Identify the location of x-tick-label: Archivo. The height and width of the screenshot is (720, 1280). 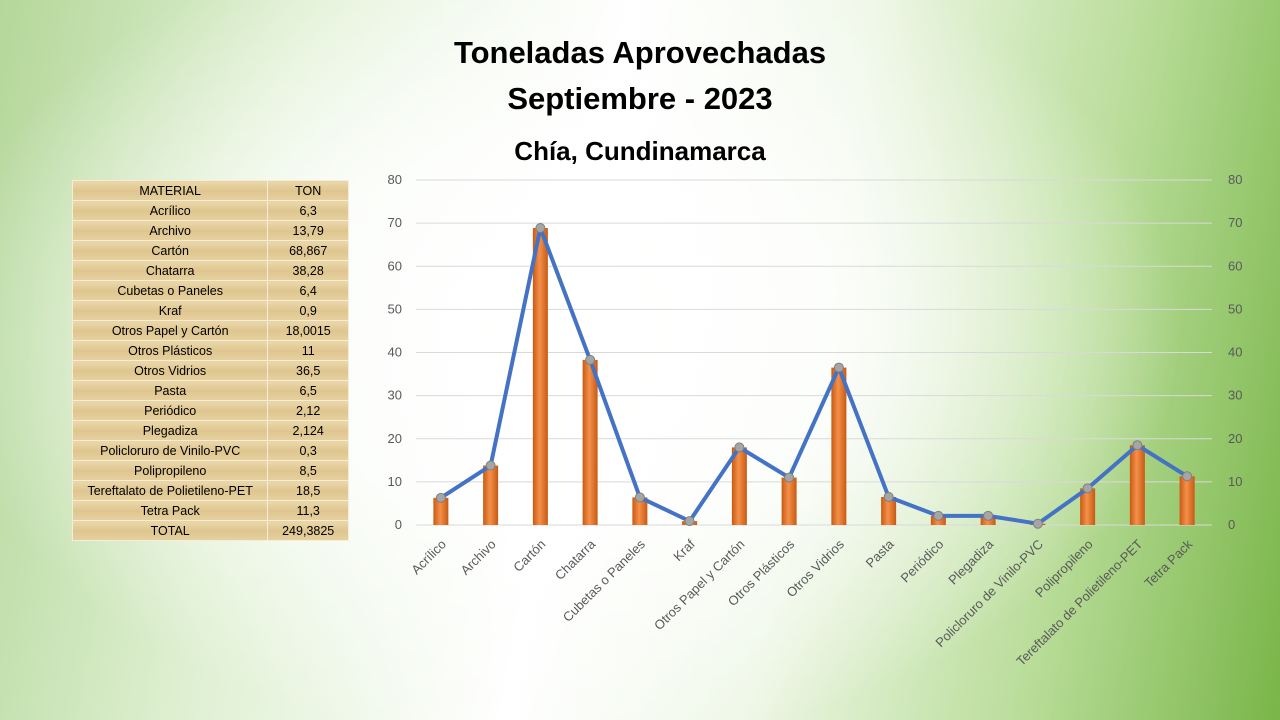
(477, 557).